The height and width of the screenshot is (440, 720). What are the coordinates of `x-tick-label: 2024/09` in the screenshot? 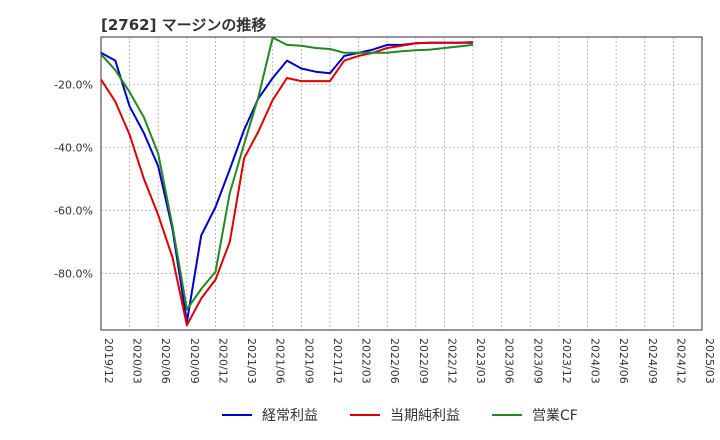 It's located at (652, 361).